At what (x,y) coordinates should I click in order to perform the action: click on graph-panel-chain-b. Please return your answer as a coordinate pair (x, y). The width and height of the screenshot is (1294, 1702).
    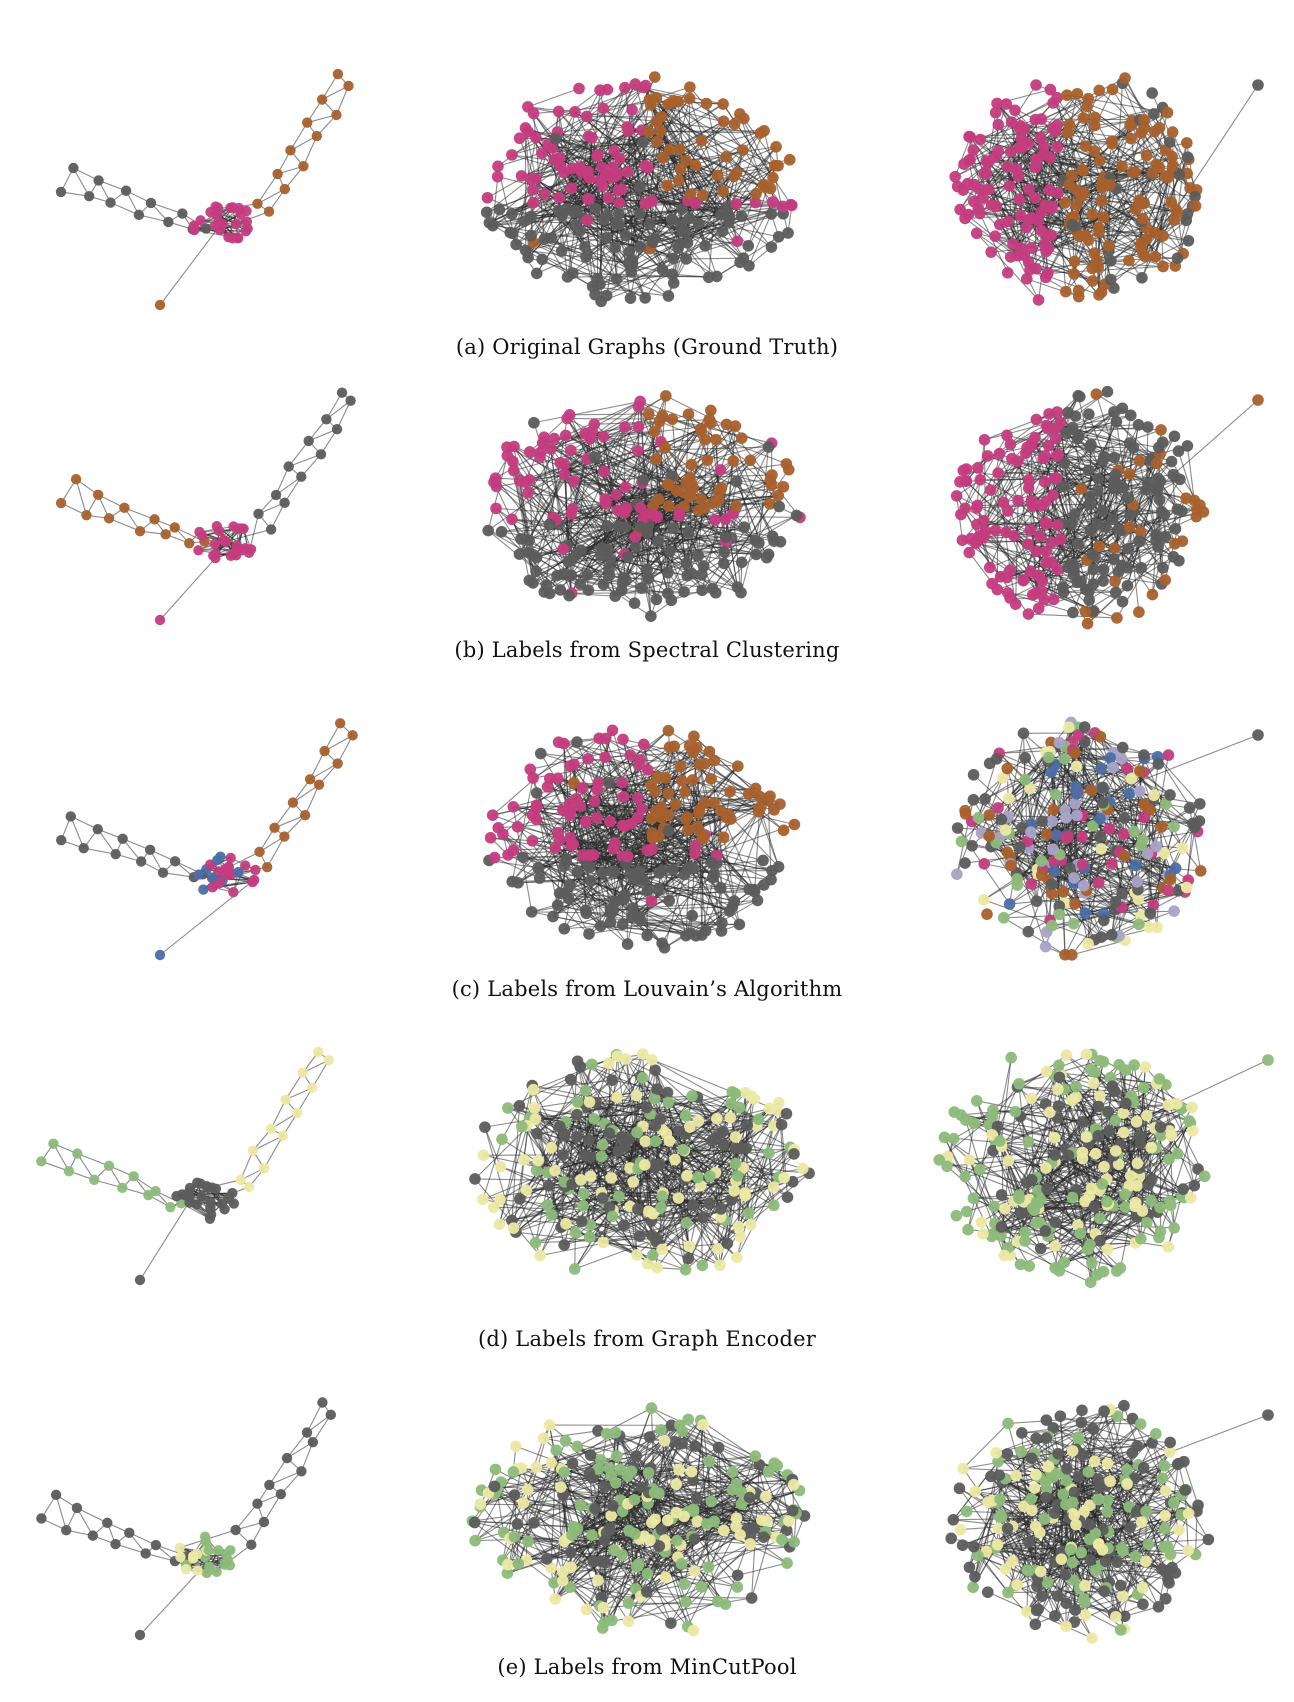
    Looking at the image, I should click on (210, 505).